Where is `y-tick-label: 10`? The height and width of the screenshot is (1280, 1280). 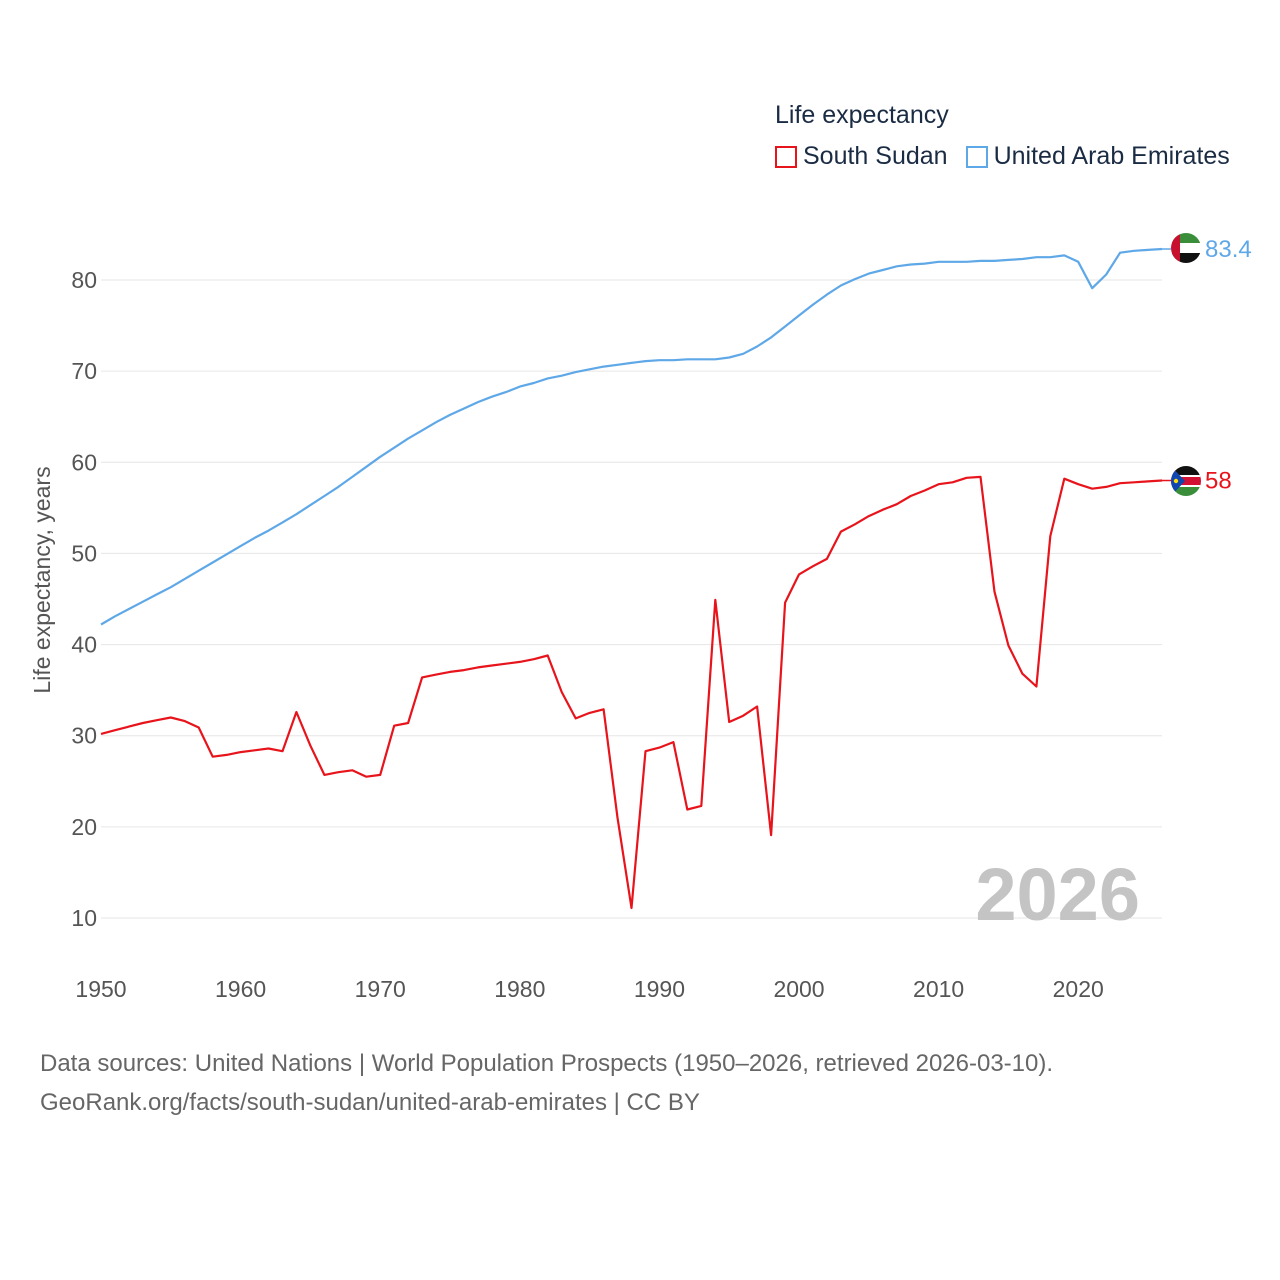 y-tick-label: 10 is located at coordinates (84, 918).